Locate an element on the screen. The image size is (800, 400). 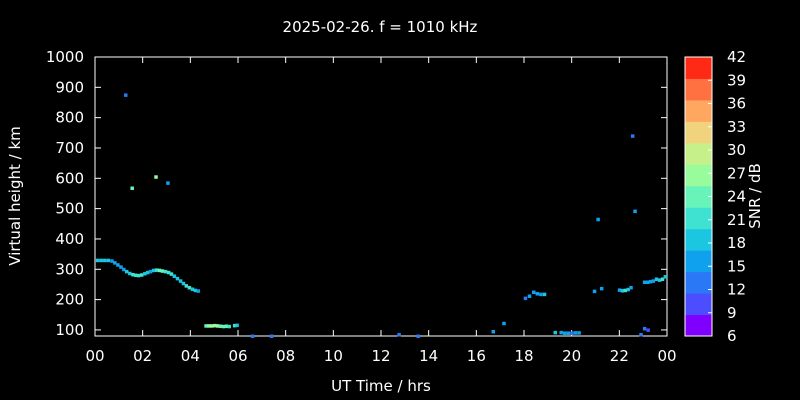
colorbar-tick-label: 30 is located at coordinates (736, 150).